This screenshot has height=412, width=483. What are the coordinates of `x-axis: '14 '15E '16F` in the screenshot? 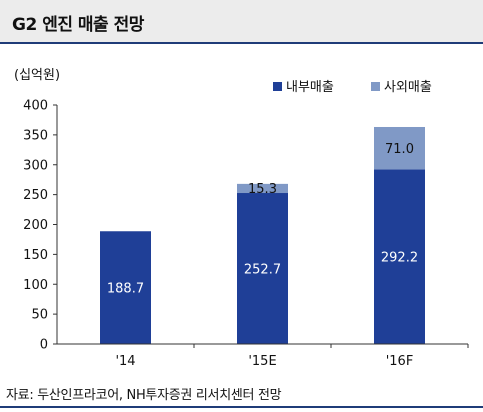 It's located at (263, 356).